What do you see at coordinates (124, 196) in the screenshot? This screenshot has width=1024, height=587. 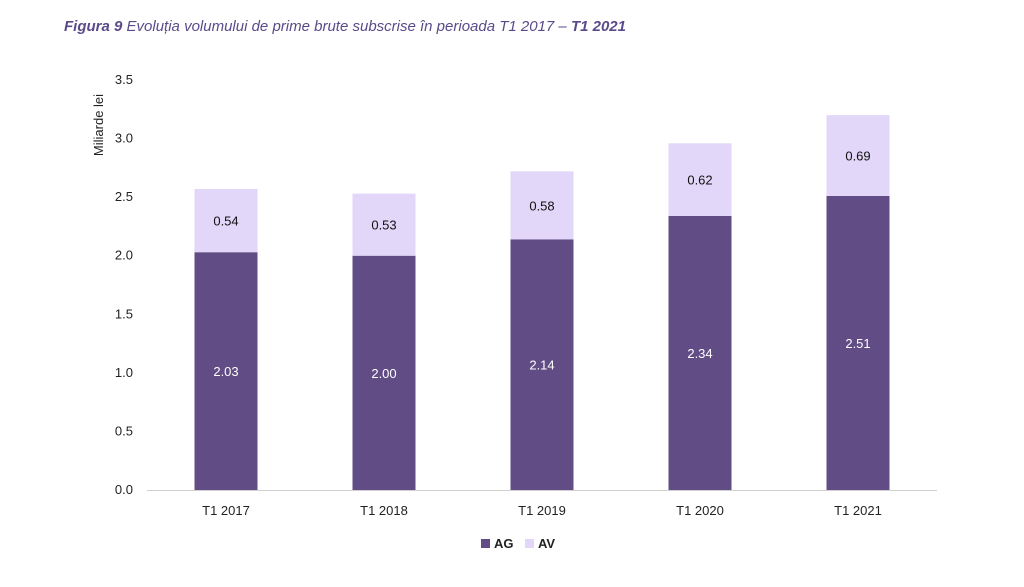 I see `y-tick-label: 2.5` at bounding box center [124, 196].